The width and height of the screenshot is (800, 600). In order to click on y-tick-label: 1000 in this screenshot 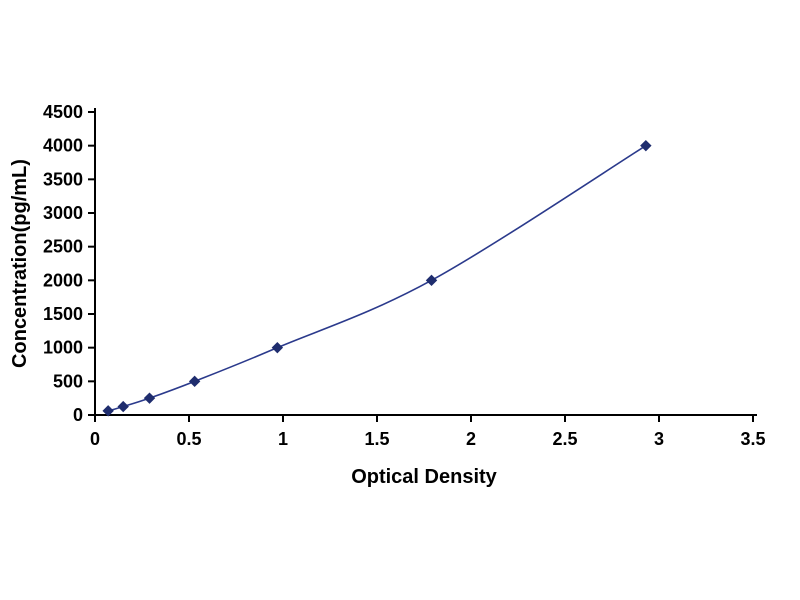, I will do `click(63, 348)`.